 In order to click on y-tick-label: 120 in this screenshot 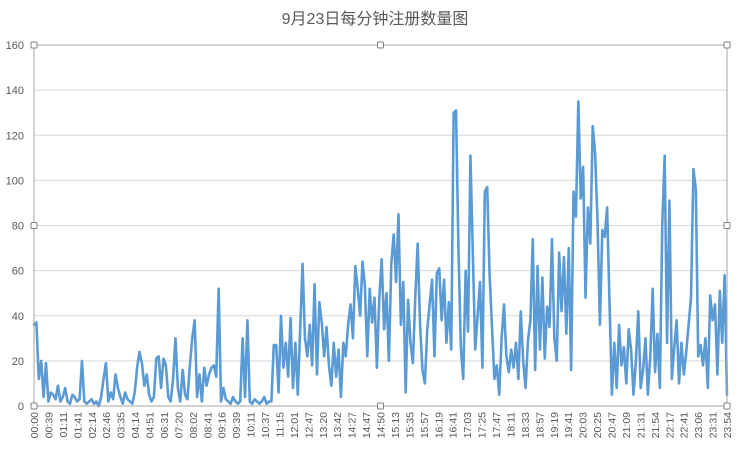, I will do `click(15, 136)`.